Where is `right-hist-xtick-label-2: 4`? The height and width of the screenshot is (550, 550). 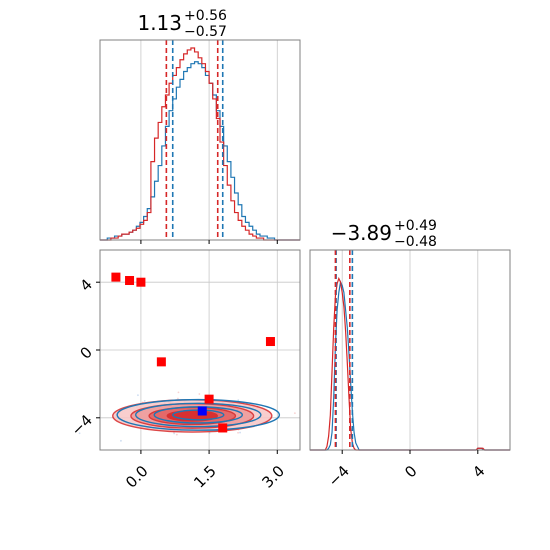 right-hist-xtick-label-2: 4 is located at coordinates (478, 471).